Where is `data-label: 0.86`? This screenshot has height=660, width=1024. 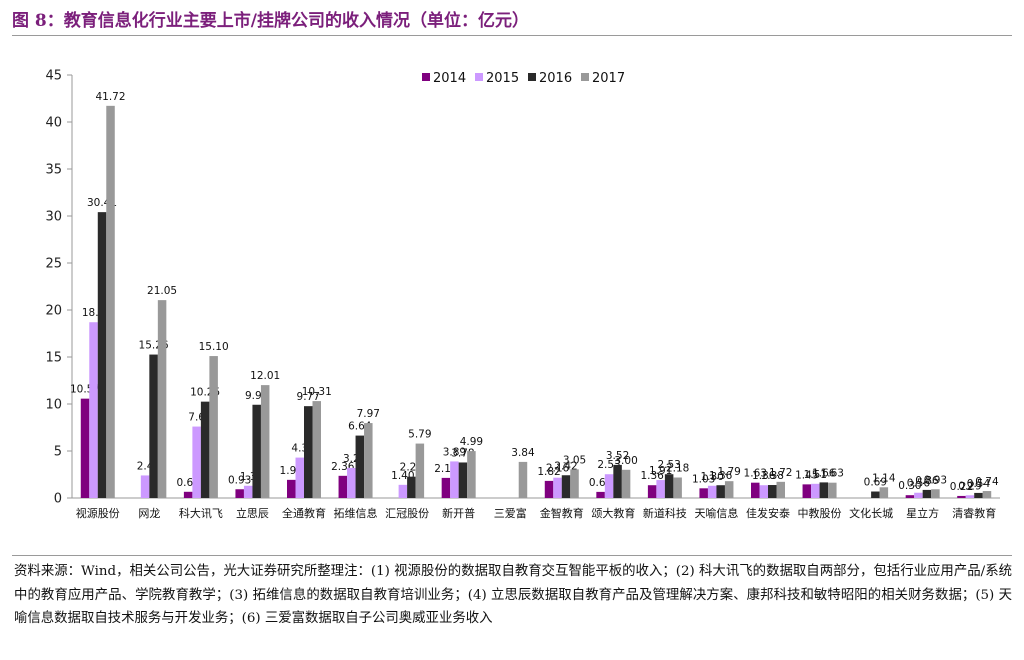
data-label: 0.86 is located at coordinates (927, 481).